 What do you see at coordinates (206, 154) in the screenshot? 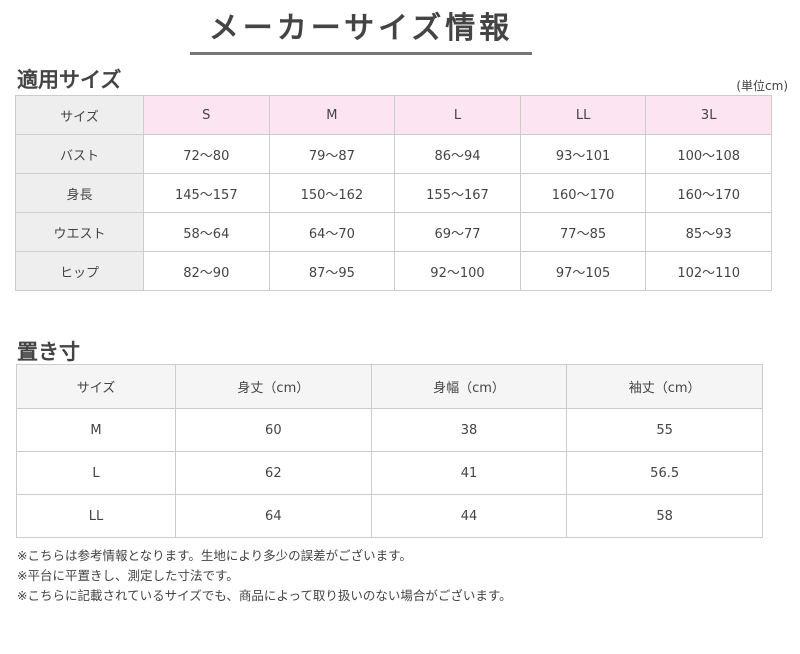
I see `table-cell: 72〜80` at bounding box center [206, 154].